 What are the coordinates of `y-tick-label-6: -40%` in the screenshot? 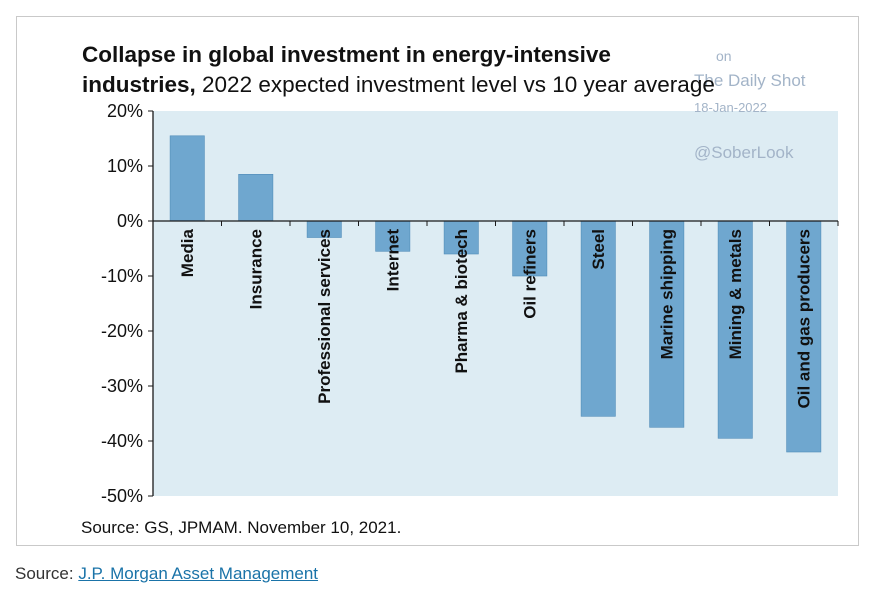 It's located at (122, 441).